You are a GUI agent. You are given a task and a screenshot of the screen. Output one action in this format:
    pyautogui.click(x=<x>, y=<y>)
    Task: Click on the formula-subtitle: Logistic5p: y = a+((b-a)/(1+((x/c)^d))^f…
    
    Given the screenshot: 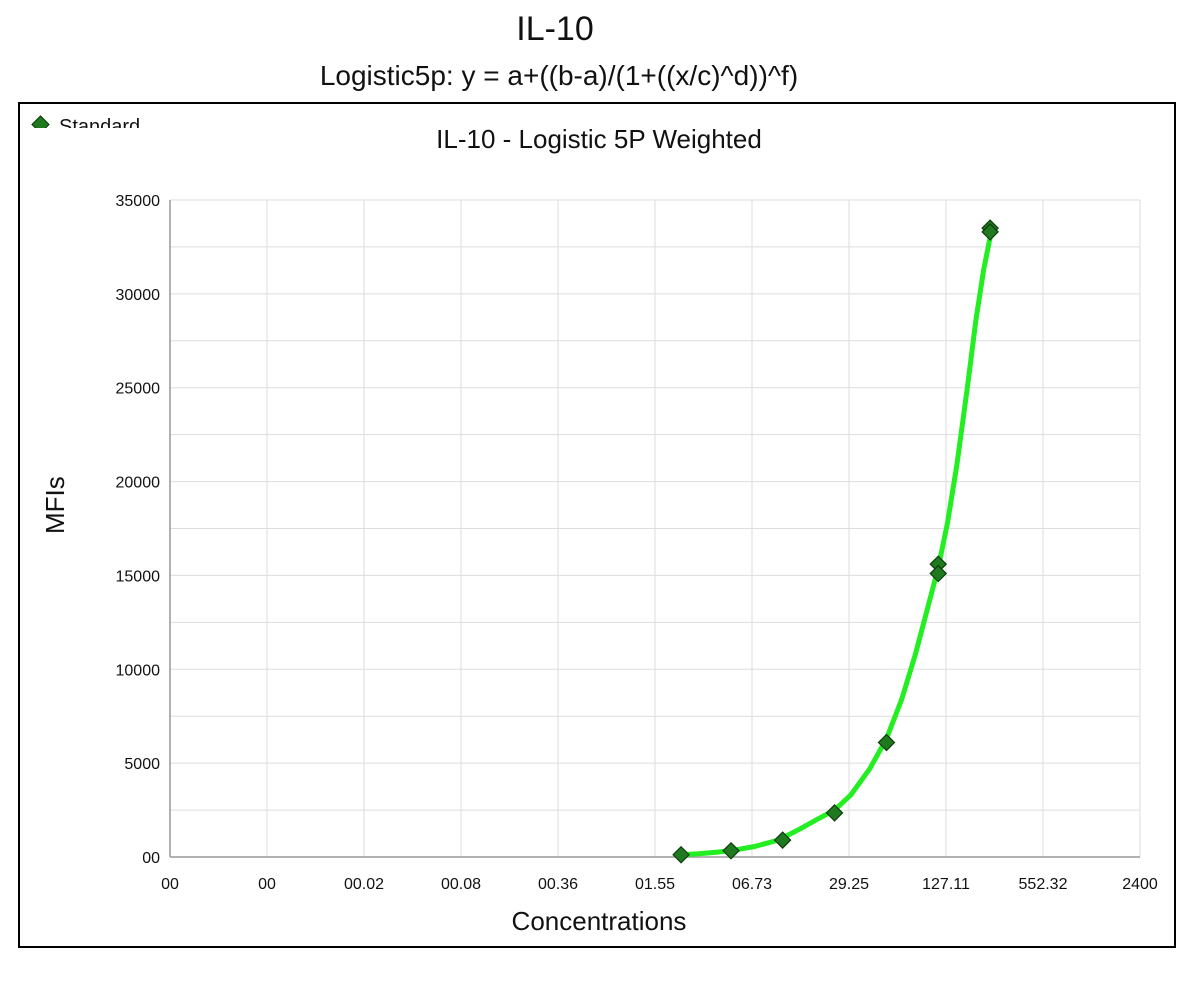 What is the action you would take?
    pyautogui.click(x=559, y=75)
    